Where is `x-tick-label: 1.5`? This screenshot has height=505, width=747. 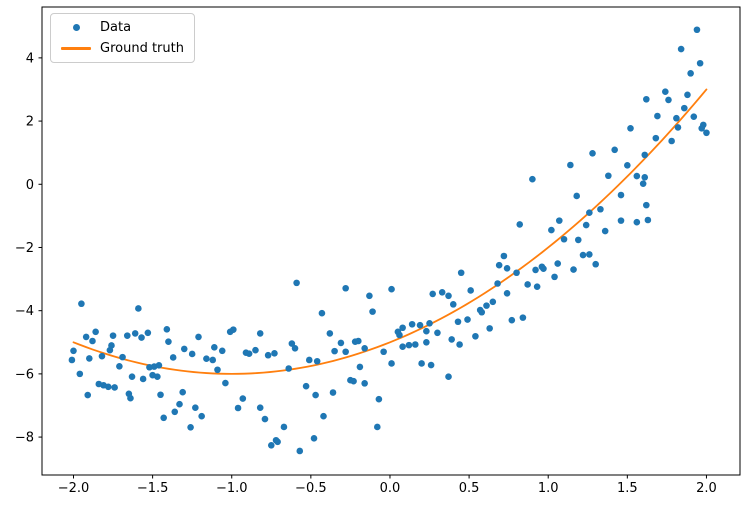
x-tick-label: 1.5 is located at coordinates (627, 488).